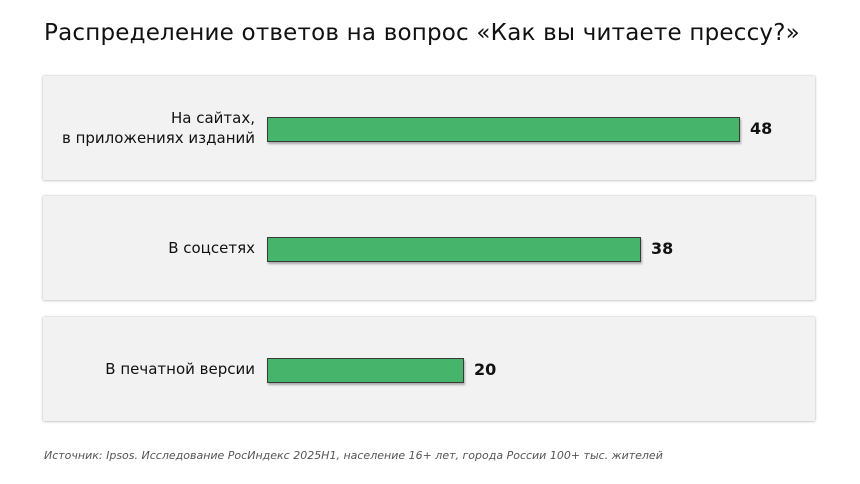 The image size is (860, 484). I want to click on category-label-line: В соцсетях, so click(211, 248).